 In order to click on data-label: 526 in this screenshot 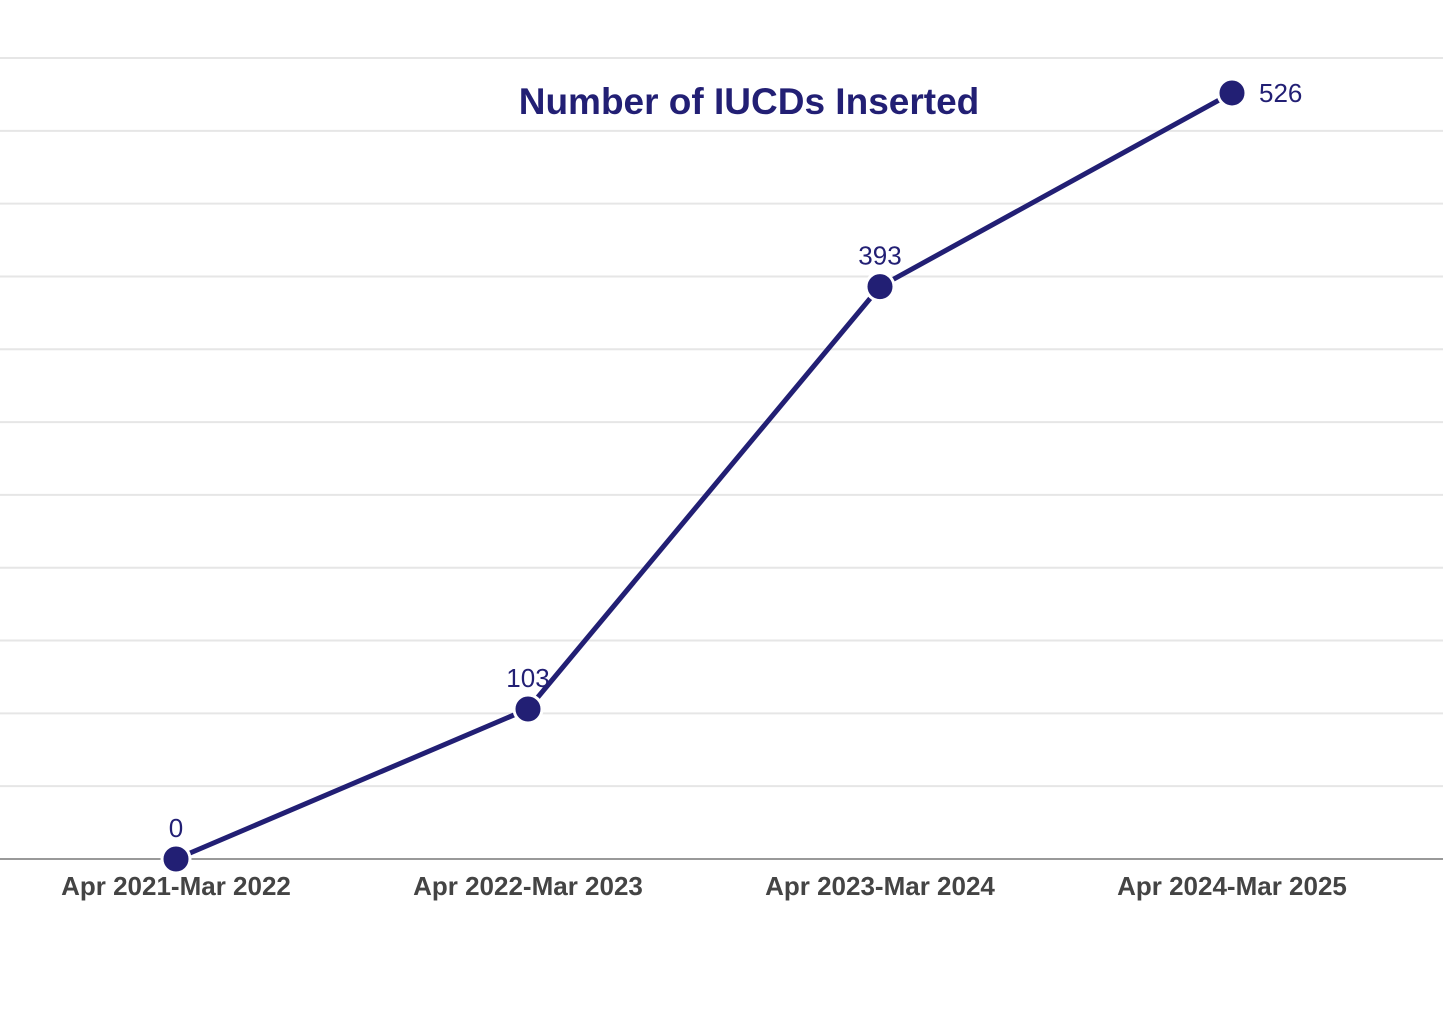, I will do `click(1280, 93)`.